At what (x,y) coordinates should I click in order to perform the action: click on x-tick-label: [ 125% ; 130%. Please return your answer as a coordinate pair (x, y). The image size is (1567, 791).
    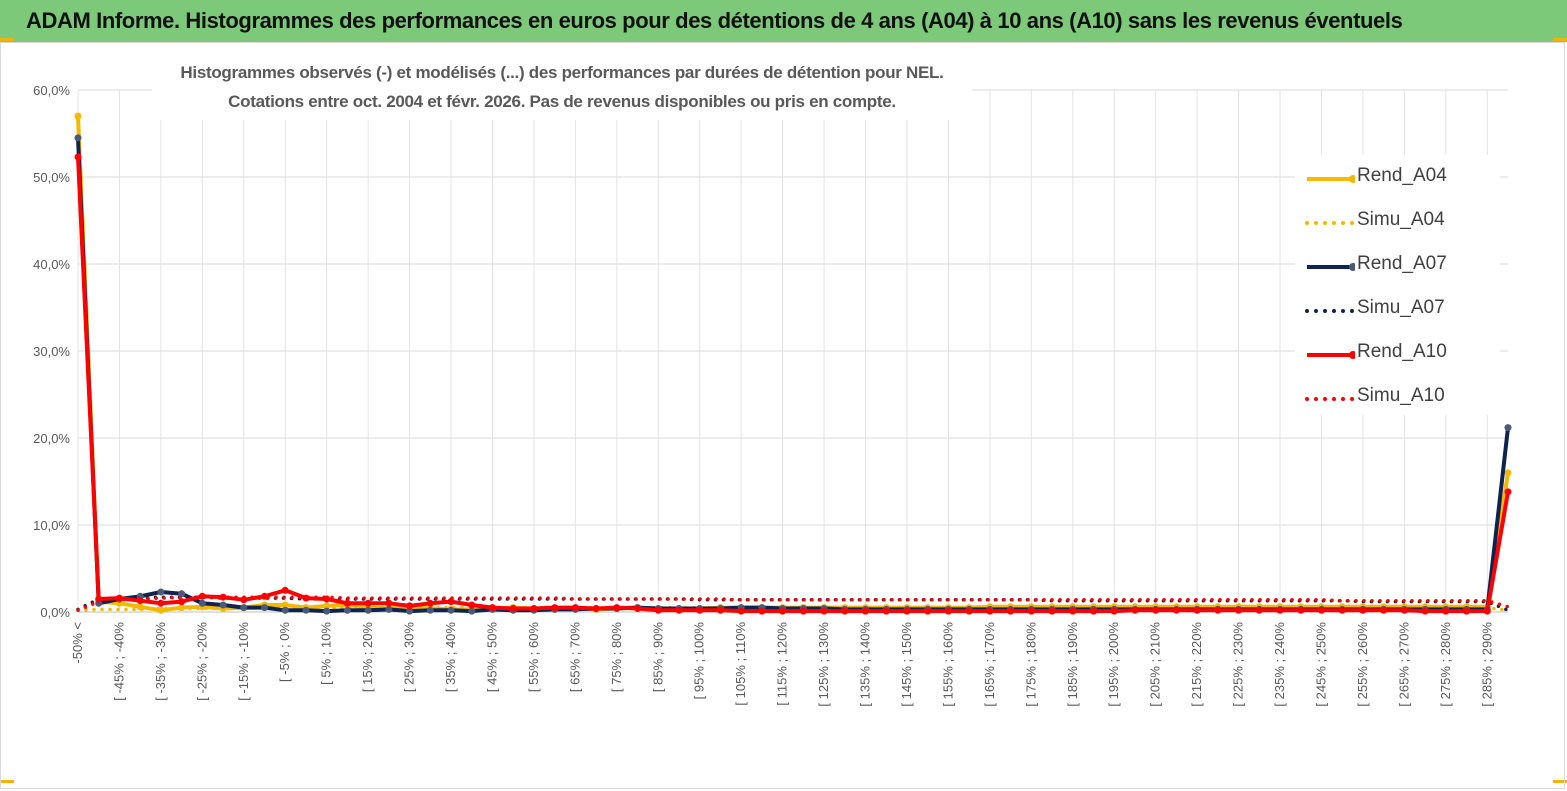
    Looking at the image, I should click on (823, 664).